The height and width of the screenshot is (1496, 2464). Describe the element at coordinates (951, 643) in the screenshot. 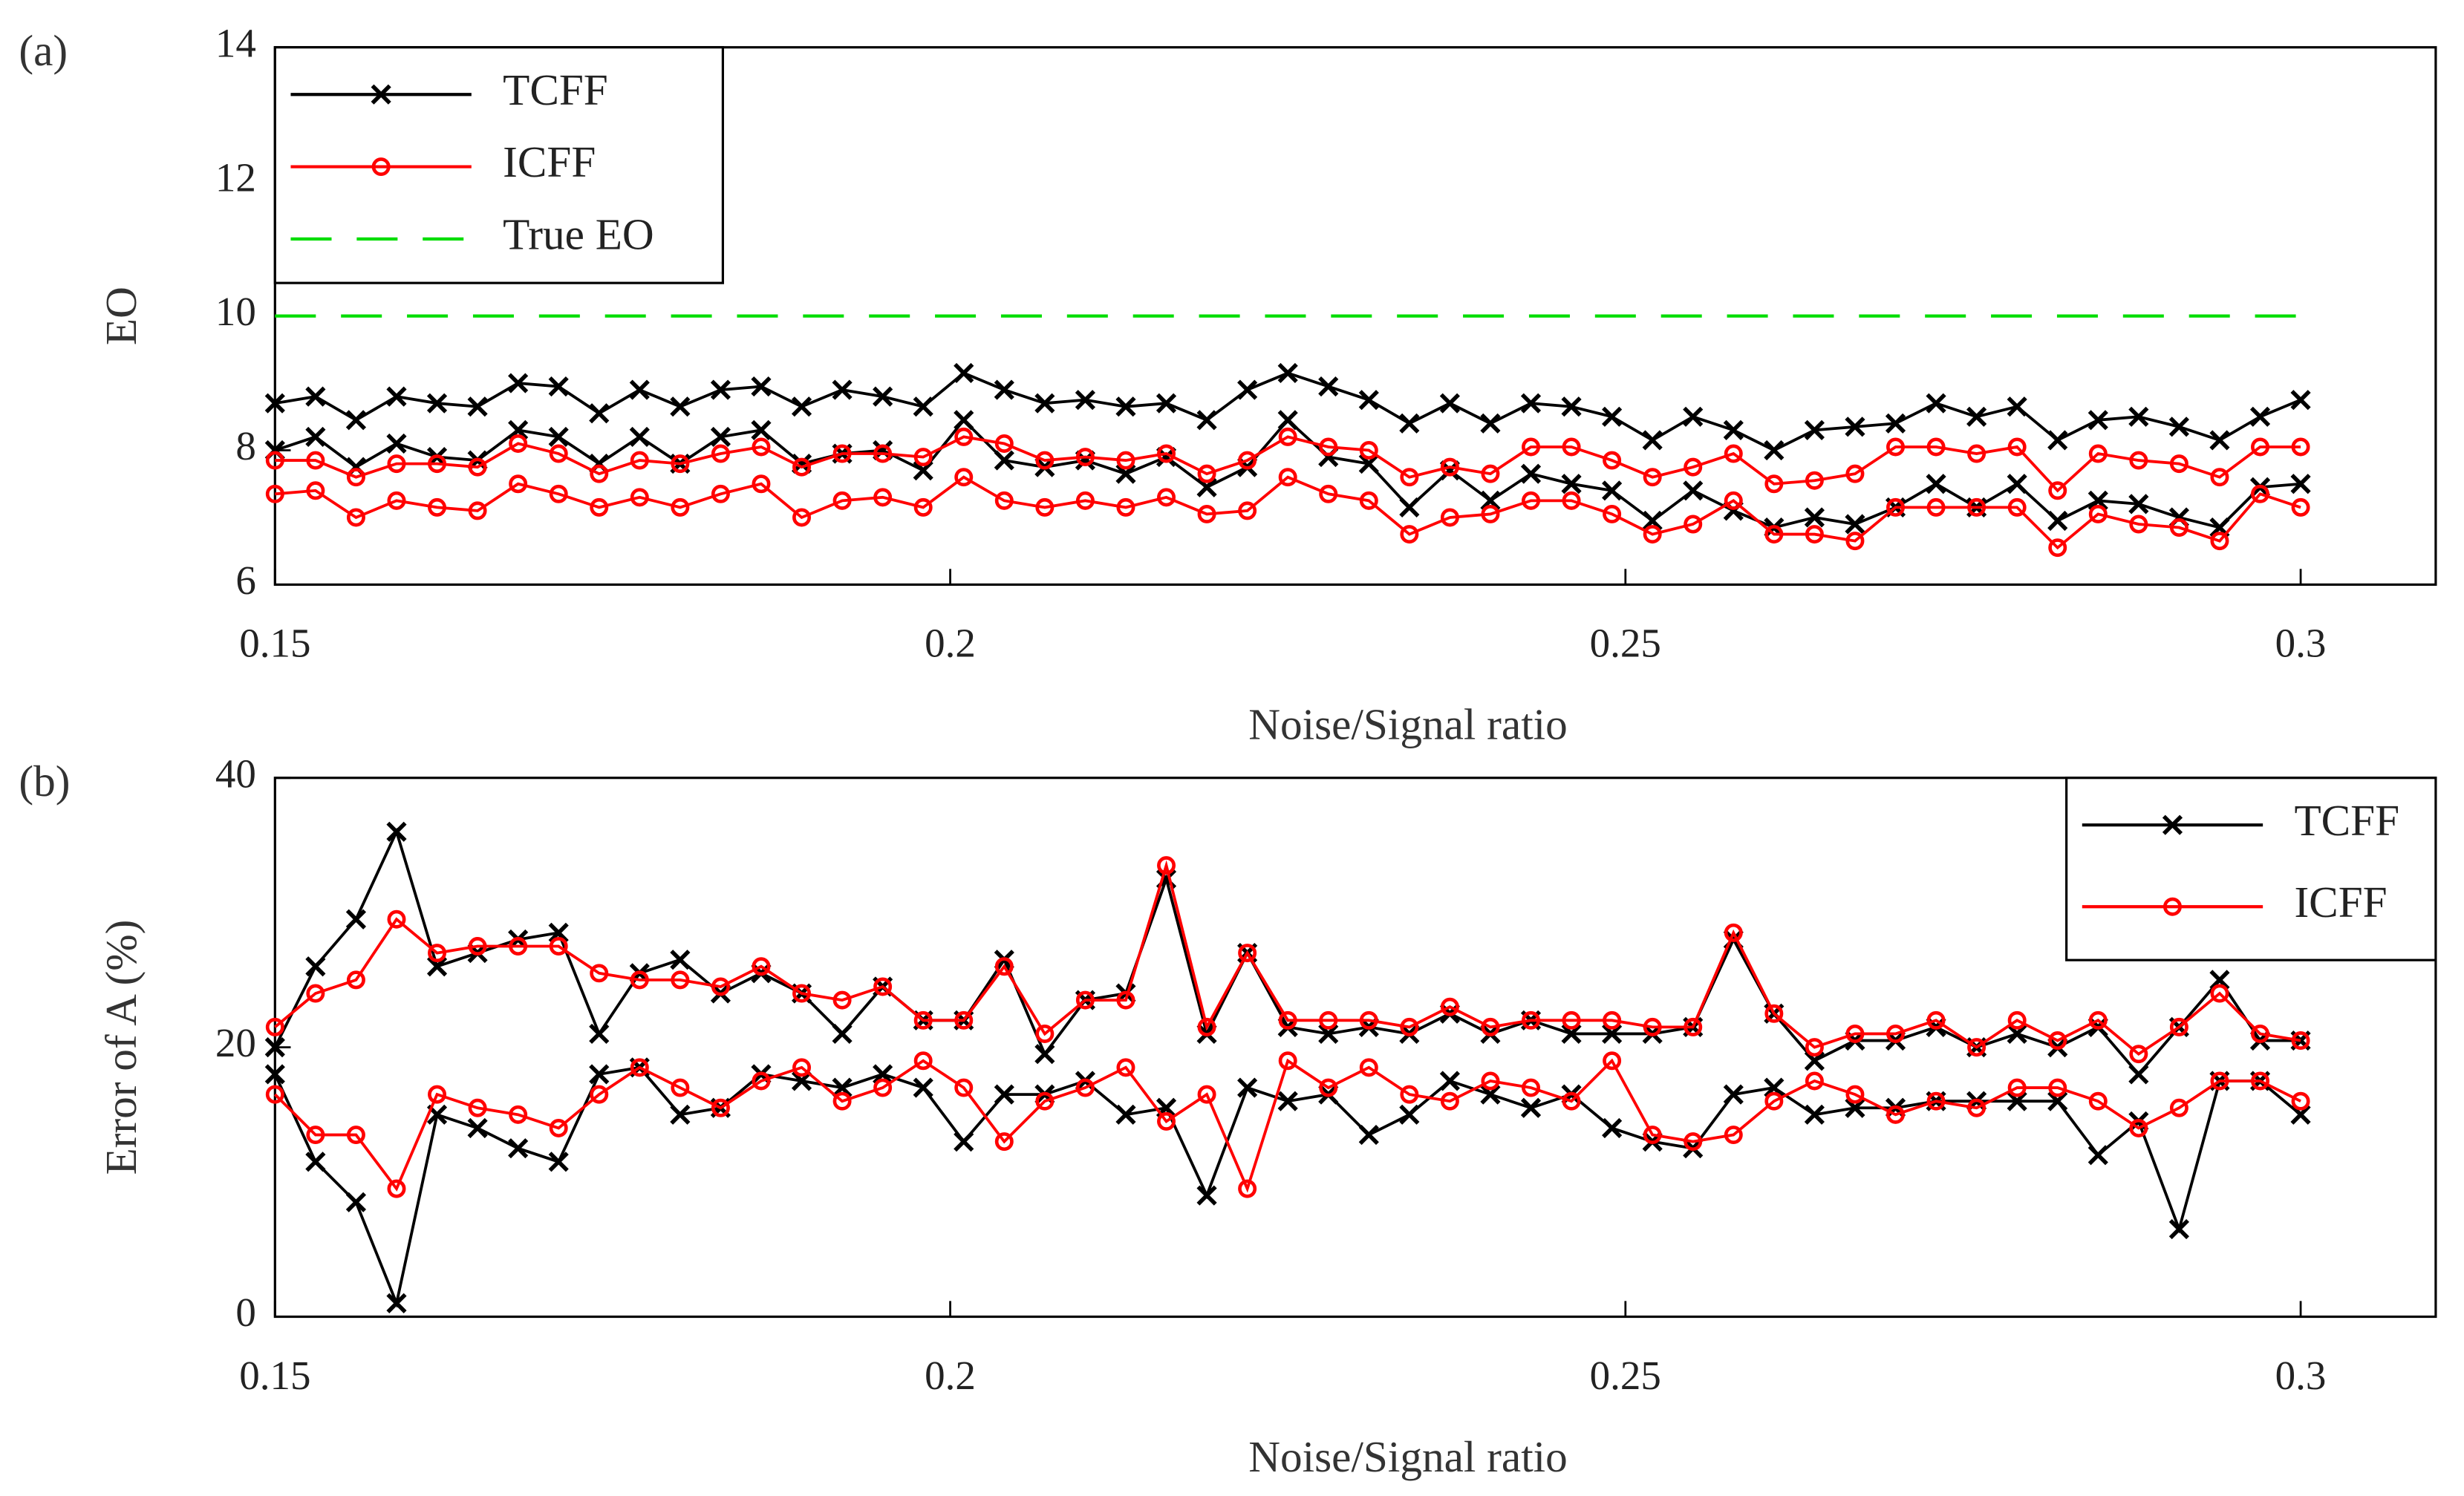

I see `x-tick-label: 0.2` at that location.